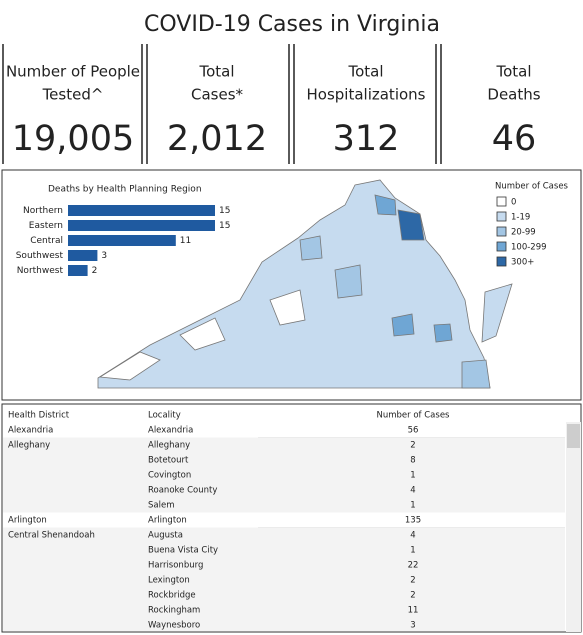 Image resolution: width=583 pixels, height=635 pixels. What do you see at coordinates (167, 521) in the screenshot?
I see `locality: Arlington` at bounding box center [167, 521].